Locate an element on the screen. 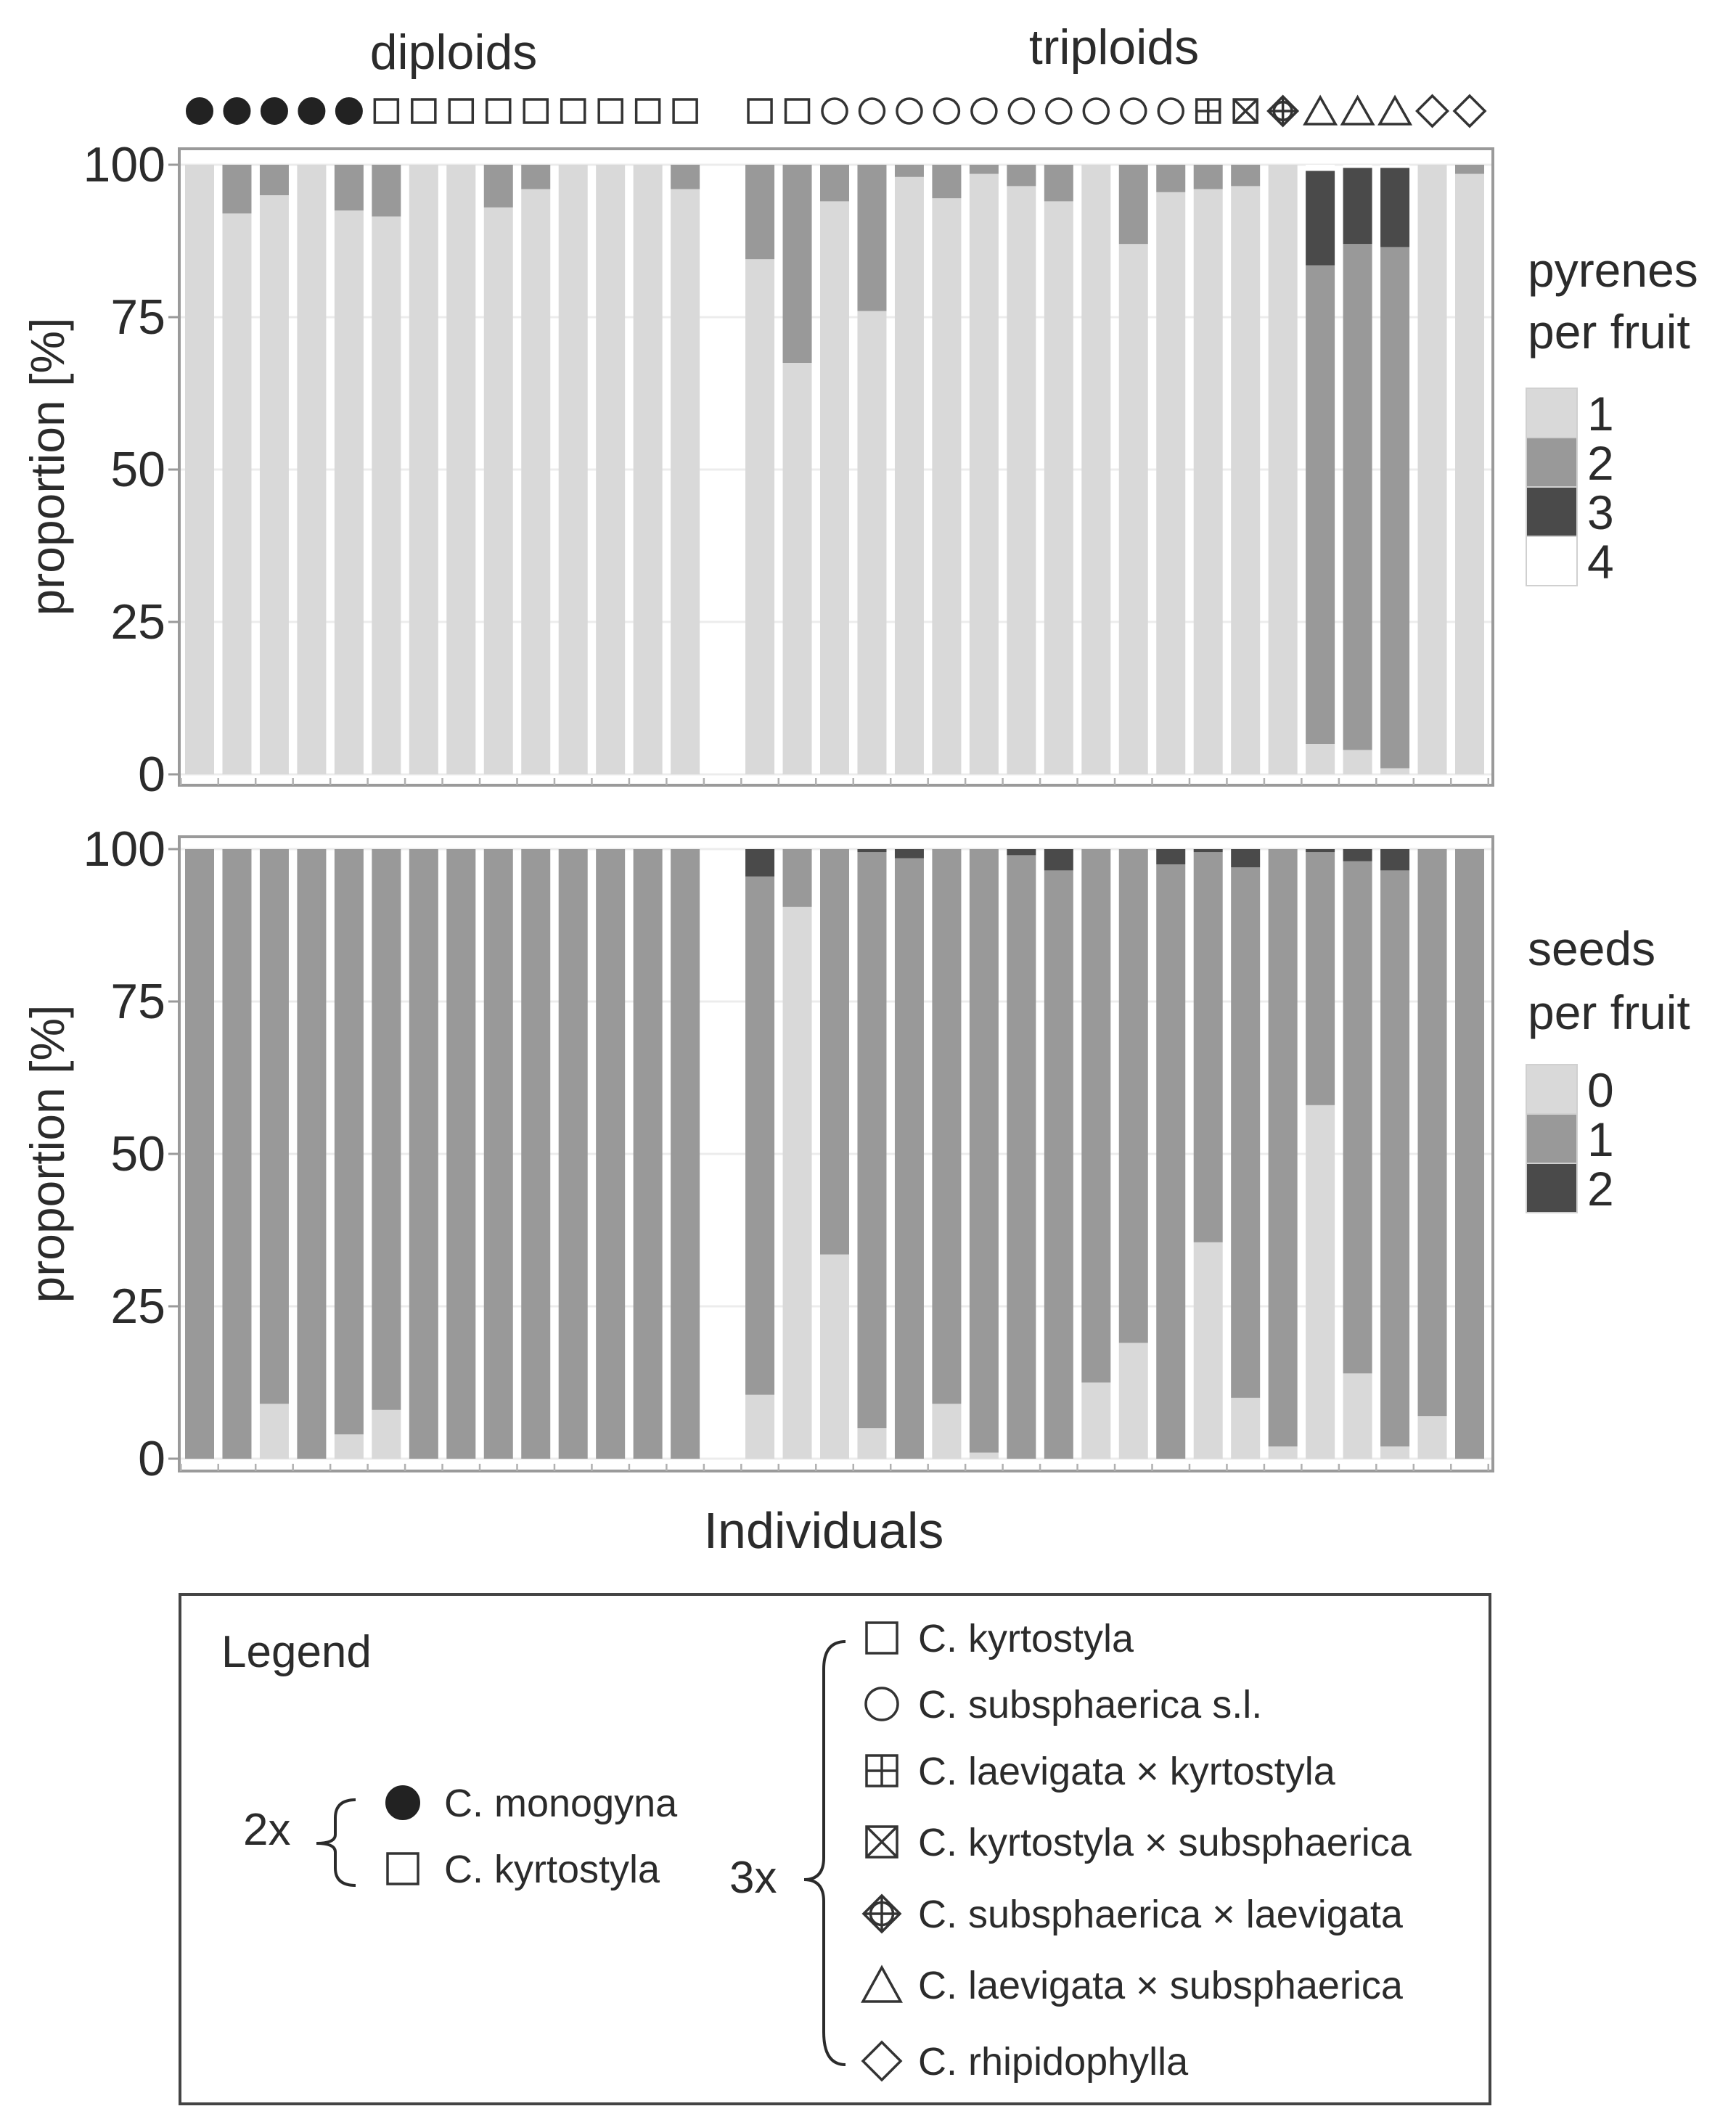  individual-symbol-15-square-icon is located at coordinates (760, 111).